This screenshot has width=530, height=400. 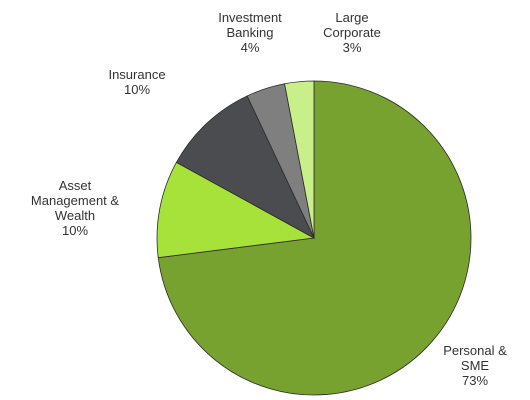 I want to click on slice-label: Large Corporate 3%, so click(x=352, y=32).